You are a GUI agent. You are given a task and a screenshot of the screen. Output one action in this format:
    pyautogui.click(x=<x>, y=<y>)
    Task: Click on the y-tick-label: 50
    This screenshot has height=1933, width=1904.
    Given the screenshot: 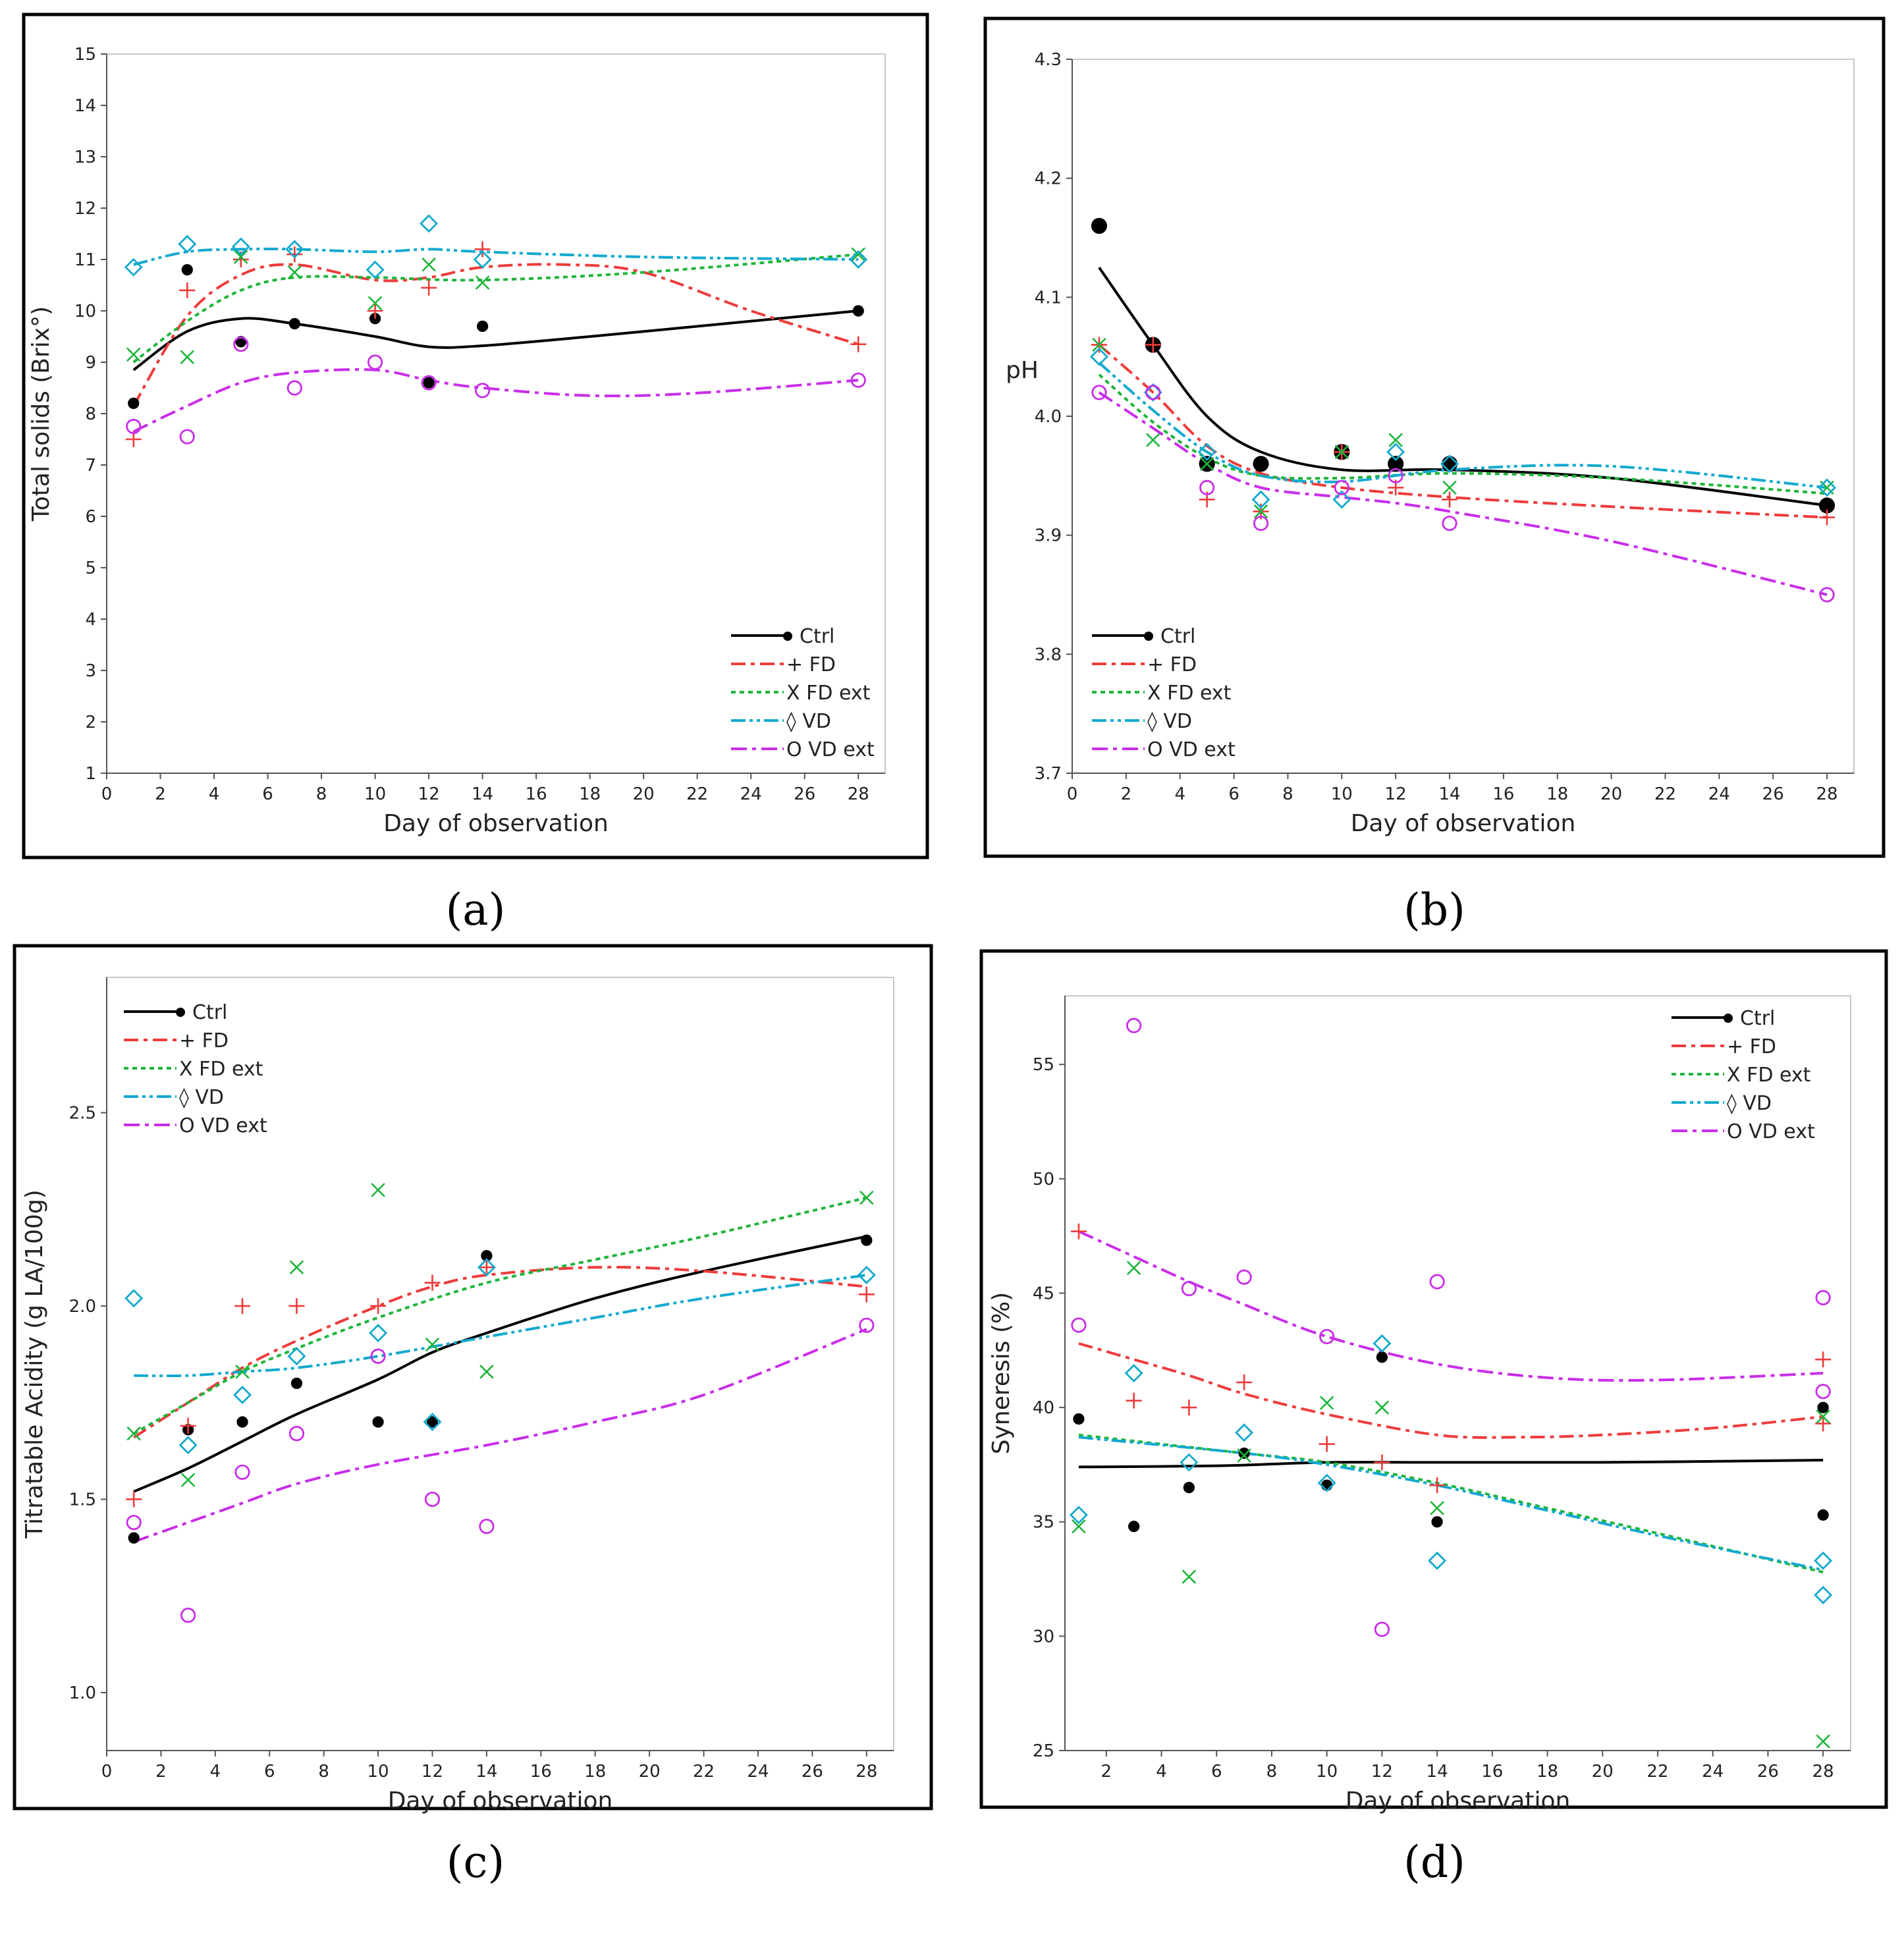 What is the action you would take?
    pyautogui.click(x=1043, y=1180)
    